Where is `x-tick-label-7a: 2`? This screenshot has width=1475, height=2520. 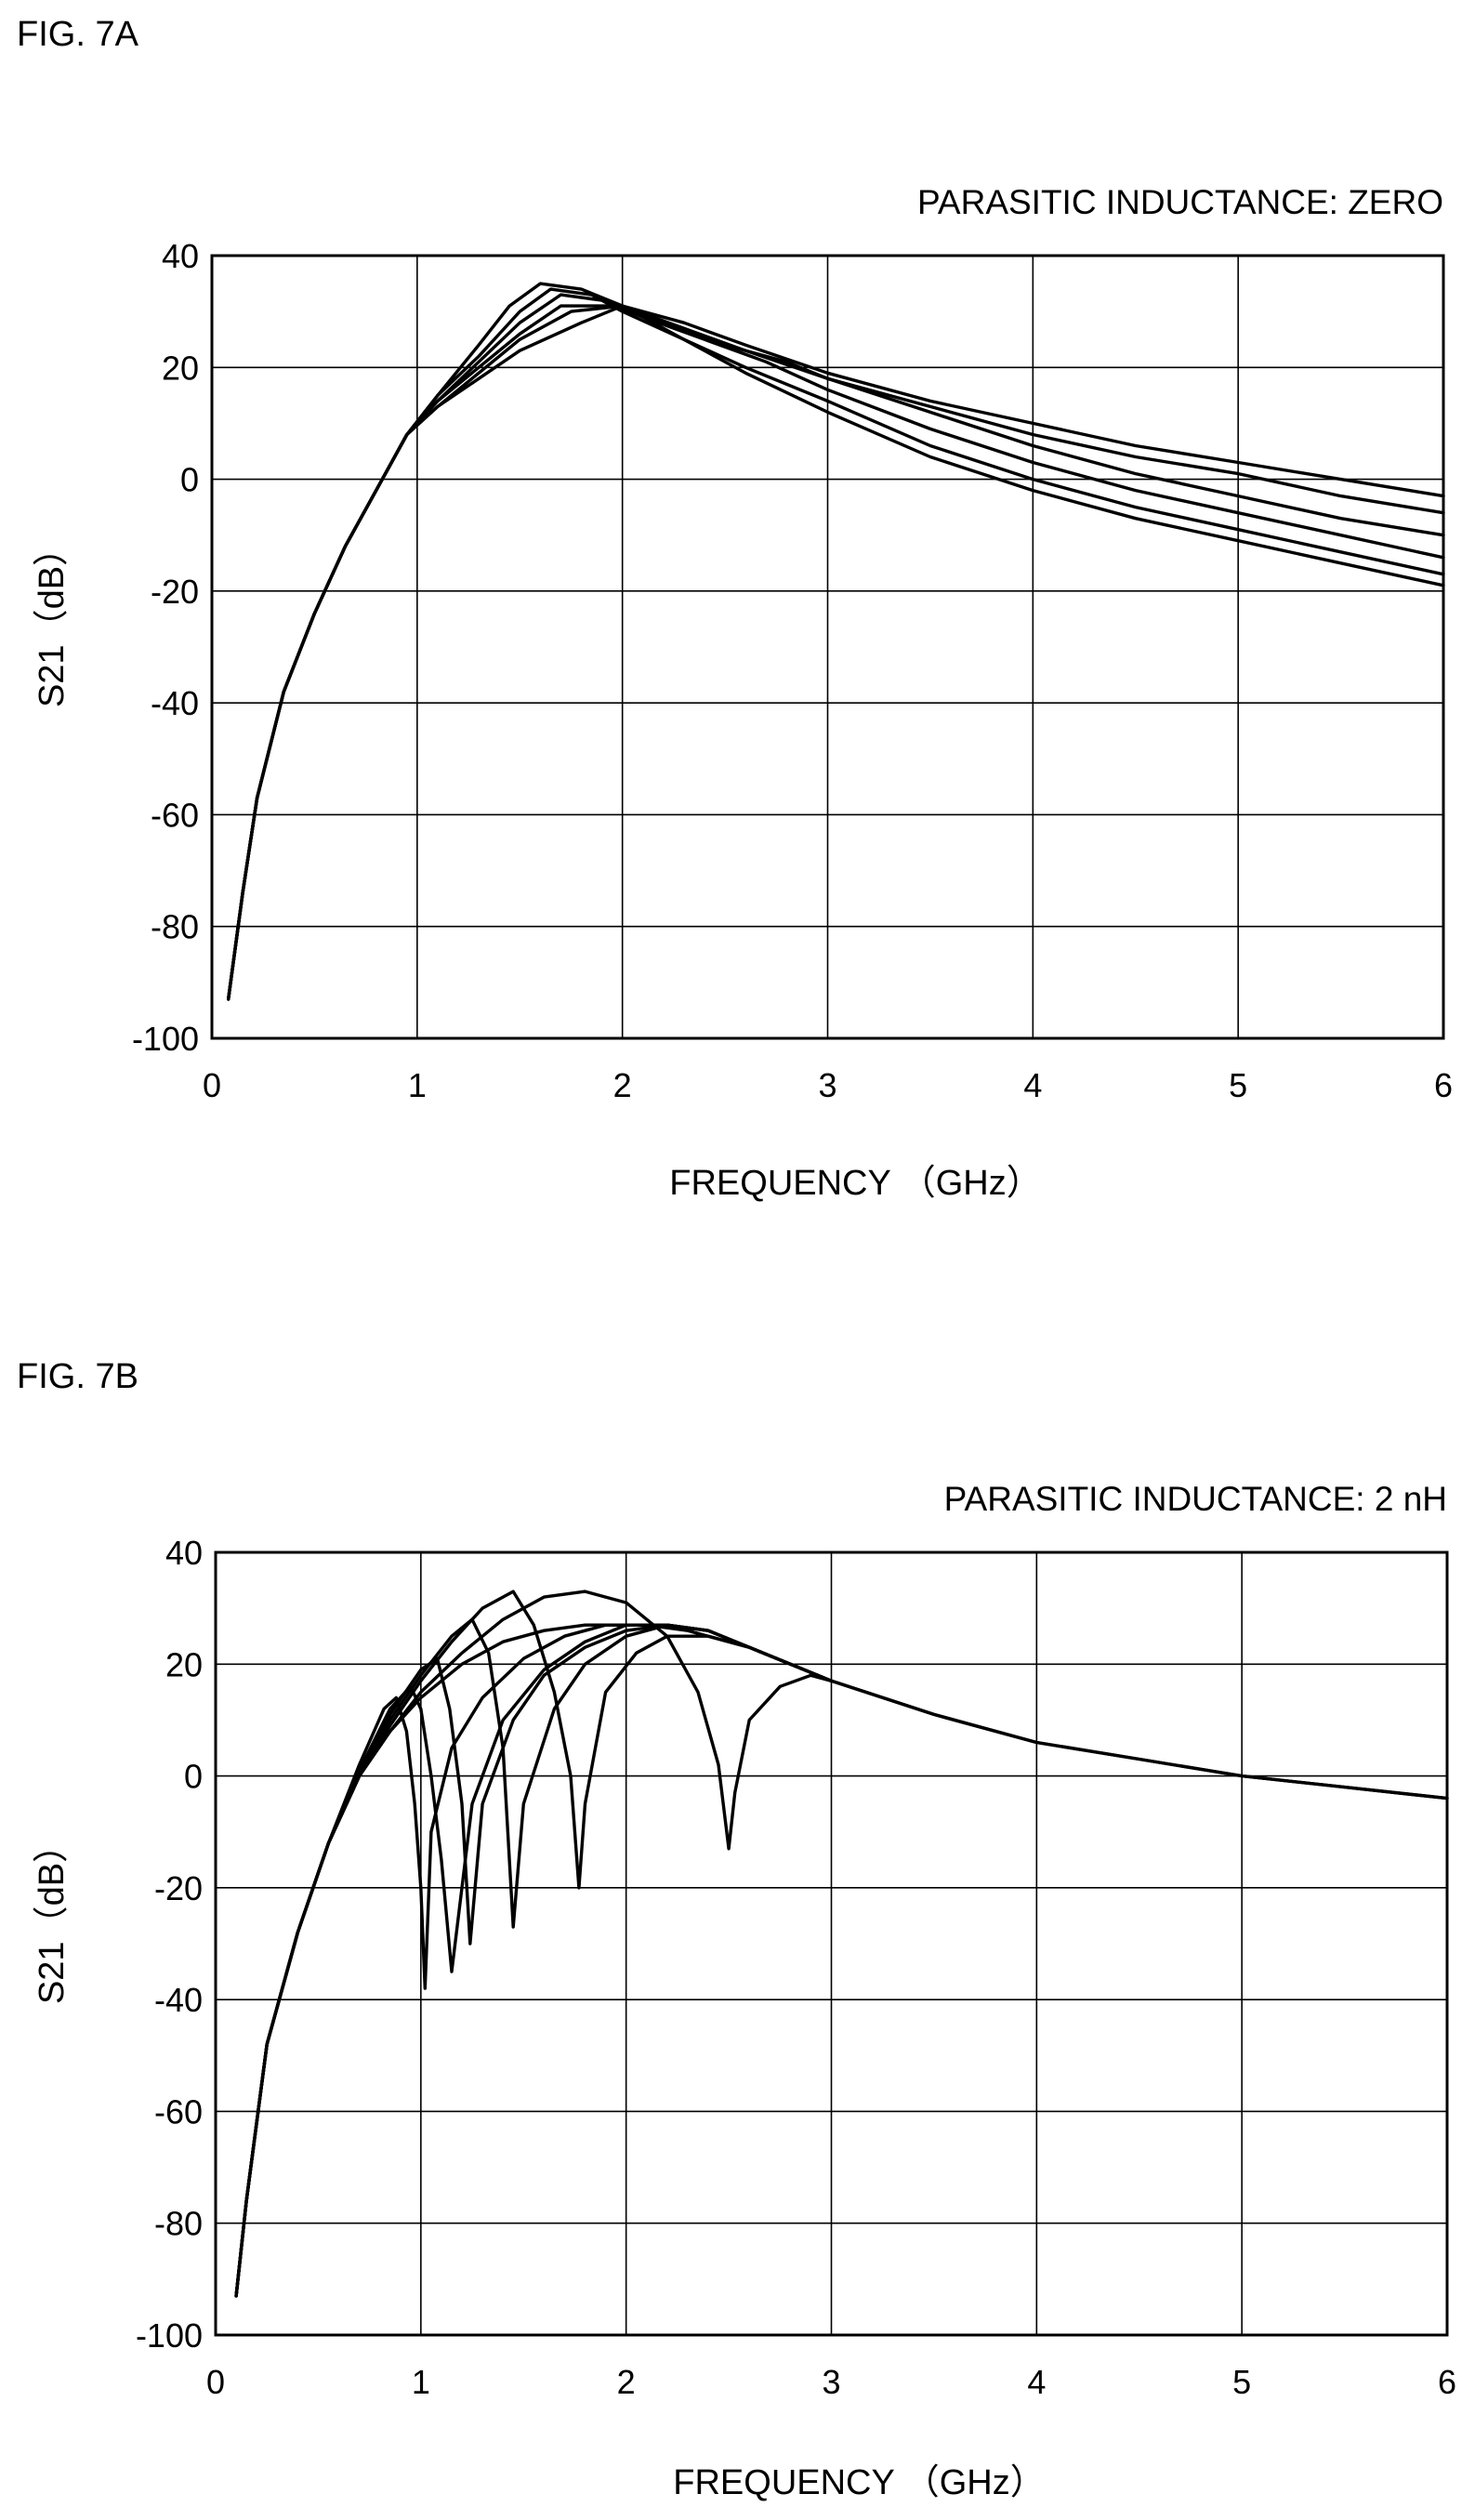 x-tick-label-7a: 2 is located at coordinates (622, 1085).